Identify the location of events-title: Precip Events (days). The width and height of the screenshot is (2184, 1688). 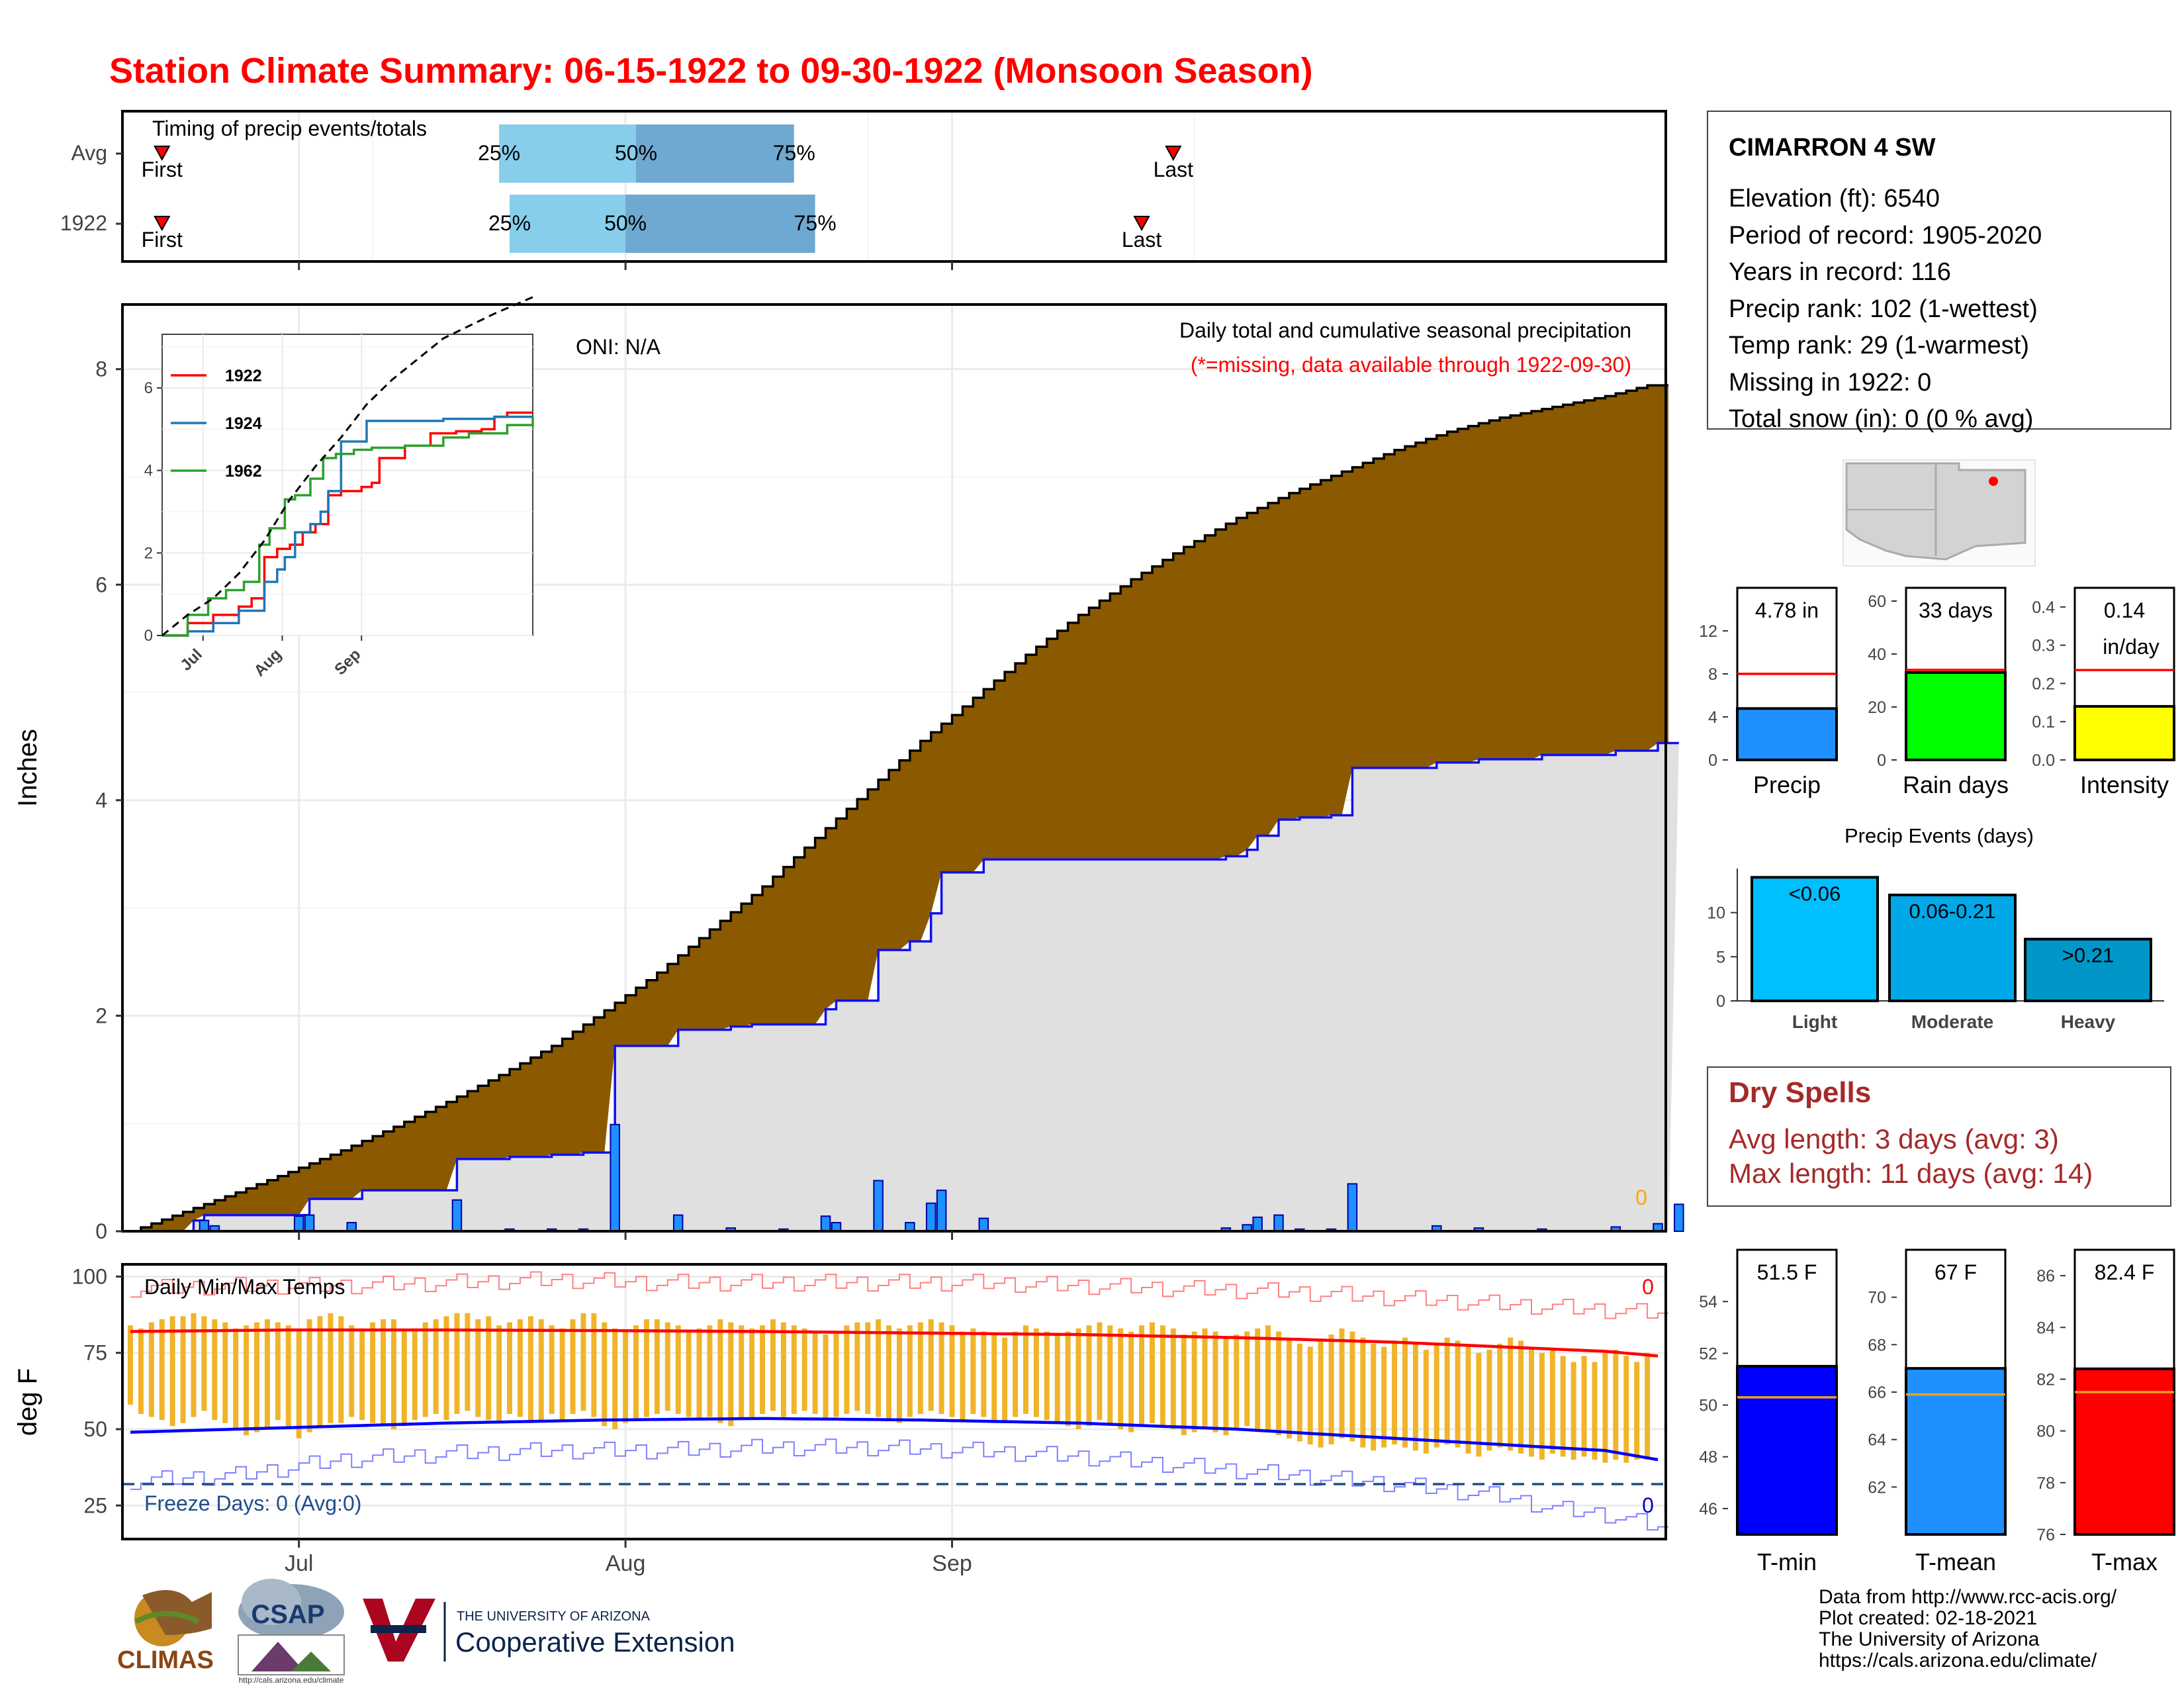
(1939, 835).